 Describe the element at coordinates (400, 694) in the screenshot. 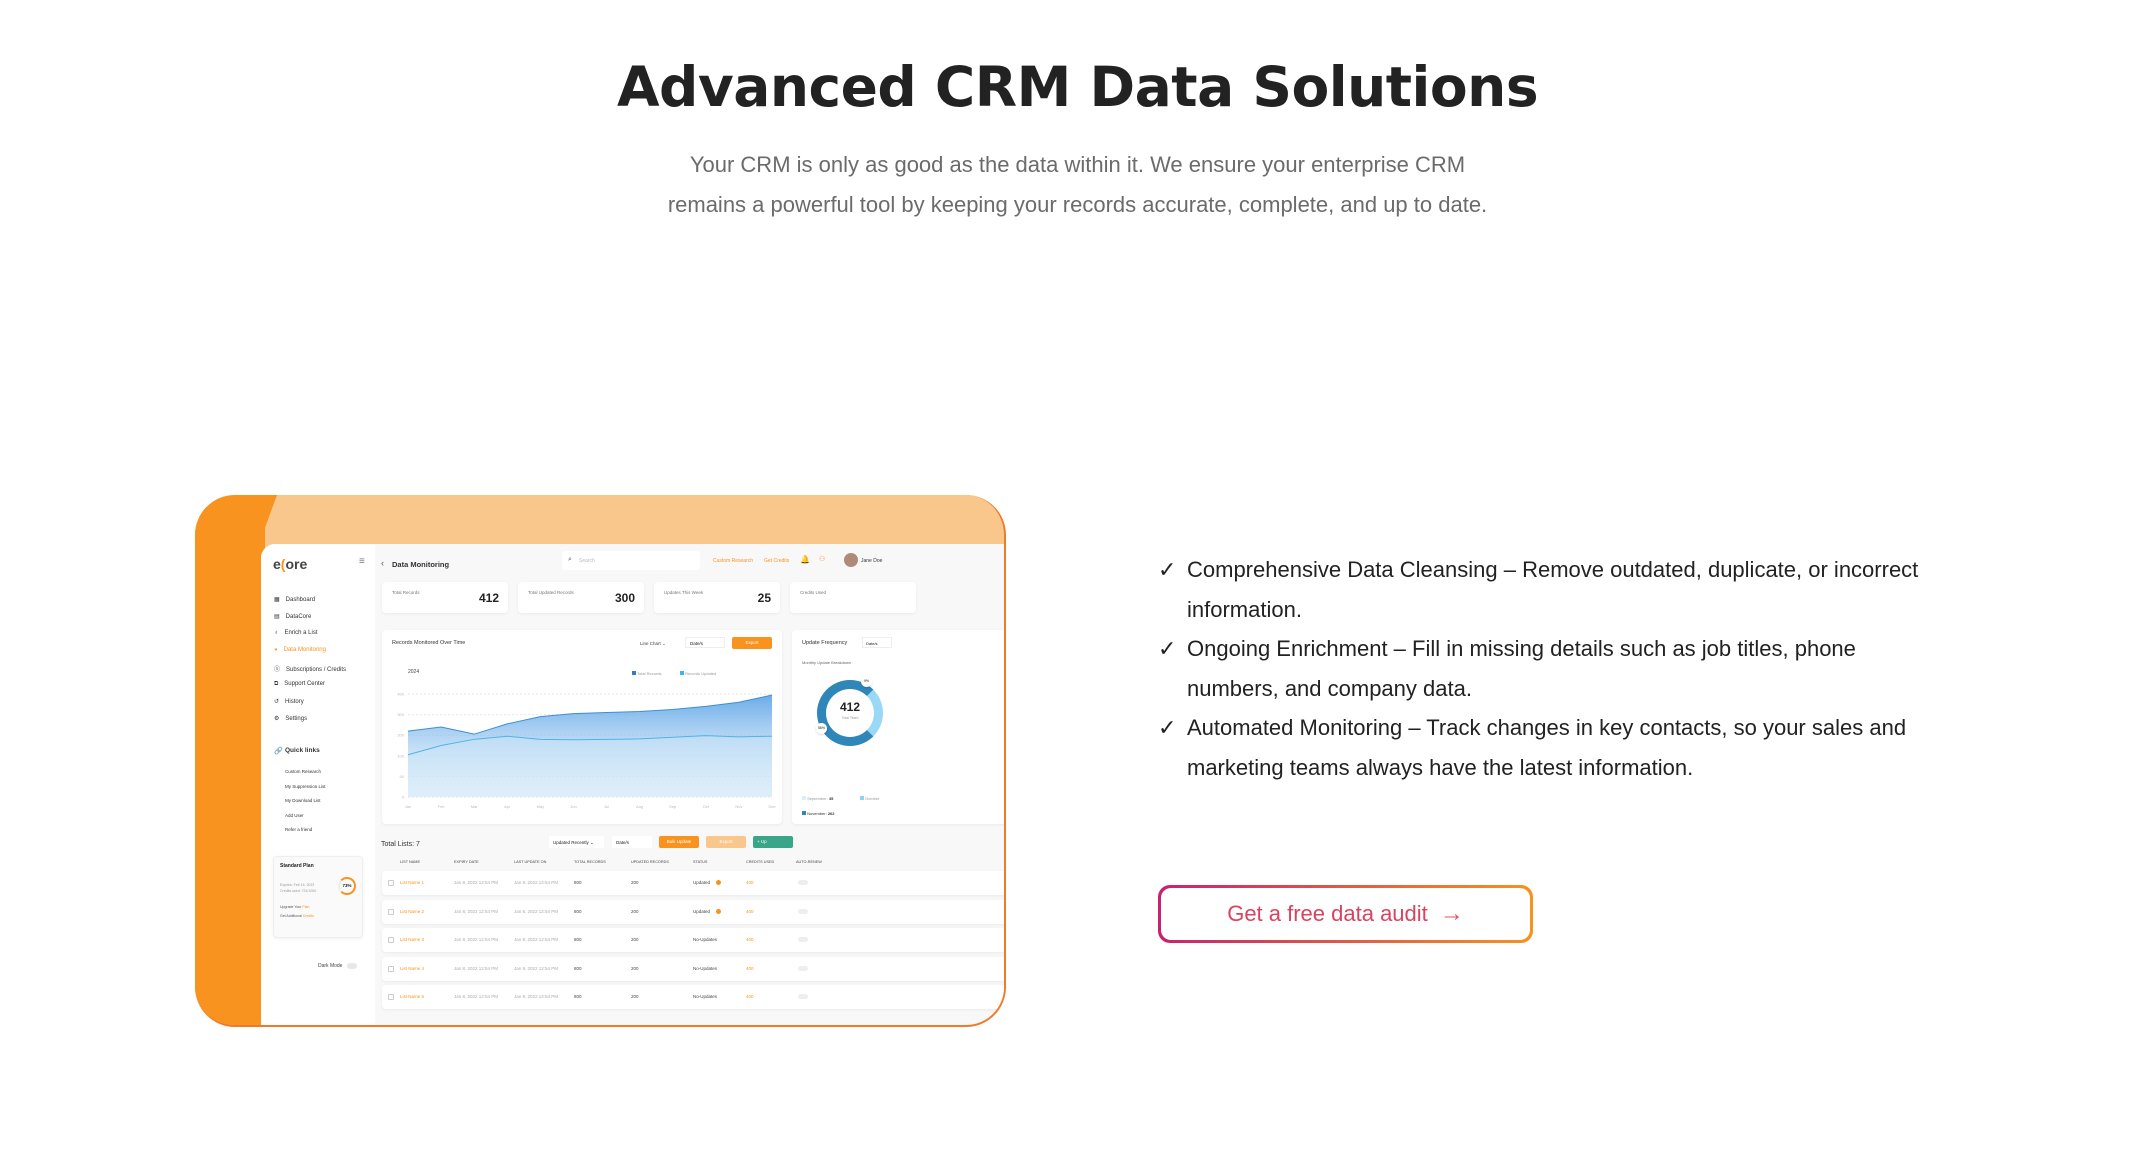

I see `y-tick-label: 400` at that location.